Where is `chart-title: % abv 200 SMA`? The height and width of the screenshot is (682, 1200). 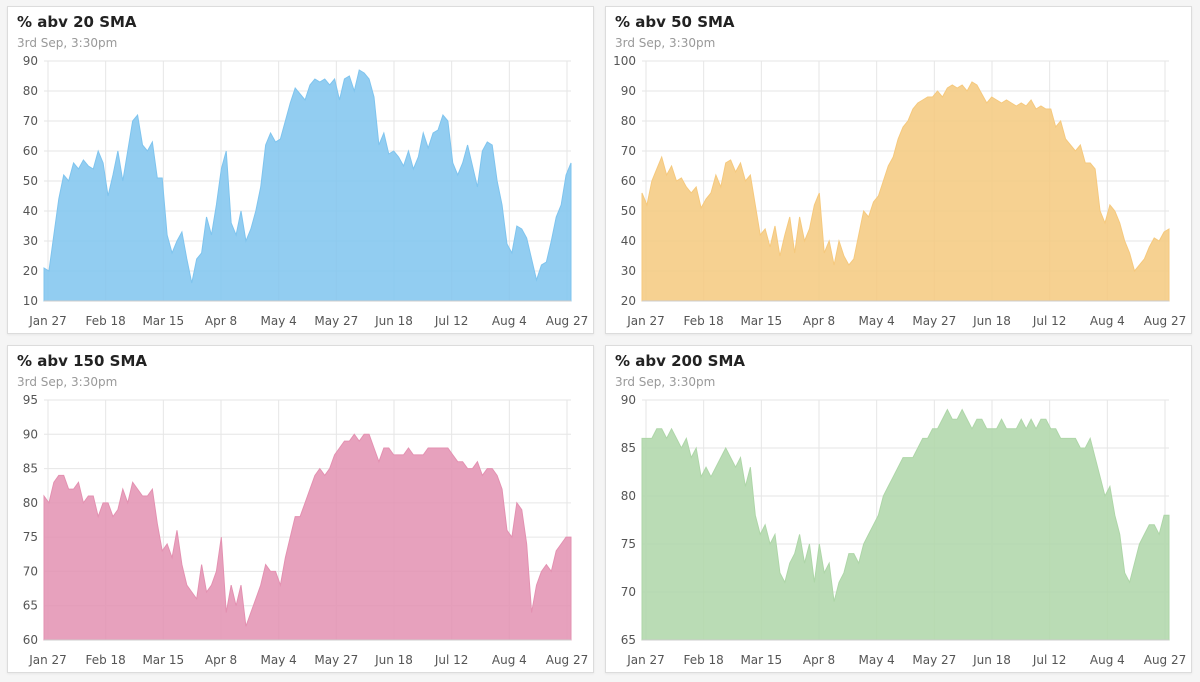 chart-title: % abv 200 SMA is located at coordinates (680, 361).